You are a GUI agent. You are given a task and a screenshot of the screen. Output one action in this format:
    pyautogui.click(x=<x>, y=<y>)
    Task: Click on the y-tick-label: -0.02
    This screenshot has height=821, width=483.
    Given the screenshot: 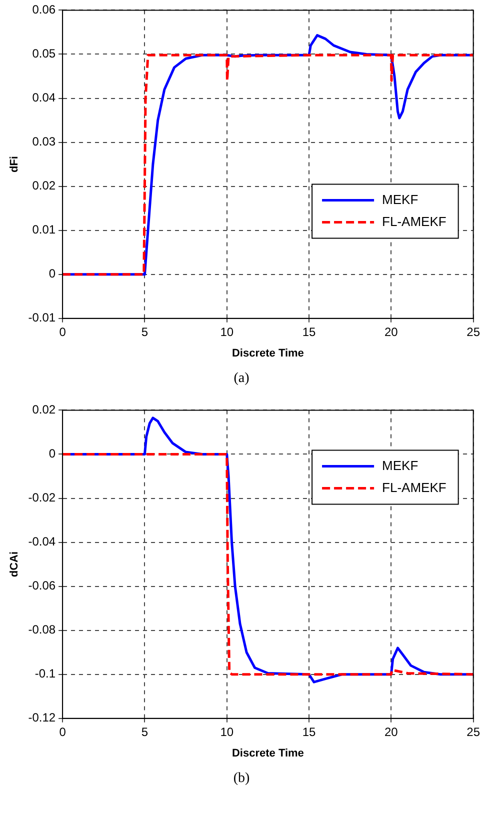 What is the action you would take?
    pyautogui.click(x=42, y=497)
    